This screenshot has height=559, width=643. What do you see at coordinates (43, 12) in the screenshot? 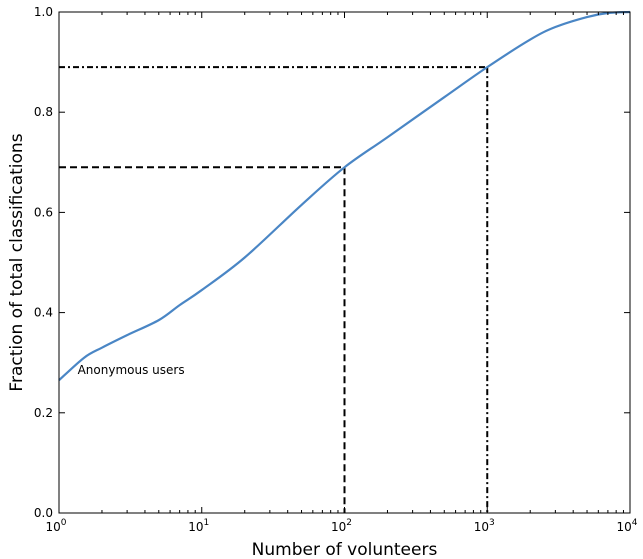
I see `y-tick-label: 1.0` at bounding box center [43, 12].